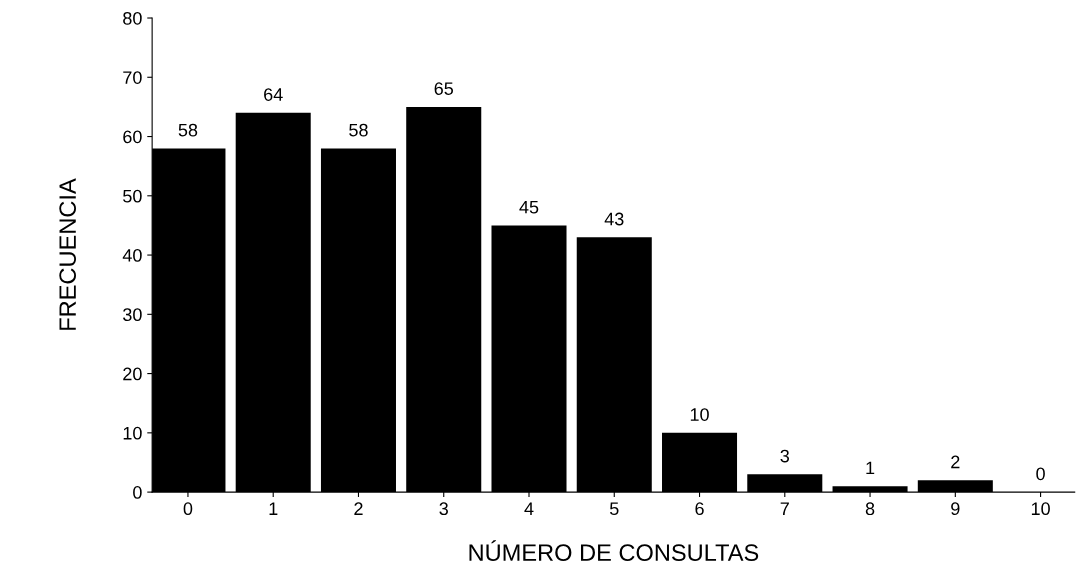 The height and width of the screenshot is (581, 1079). What do you see at coordinates (1040, 509) in the screenshot?
I see `x-tick-label: 10` at bounding box center [1040, 509].